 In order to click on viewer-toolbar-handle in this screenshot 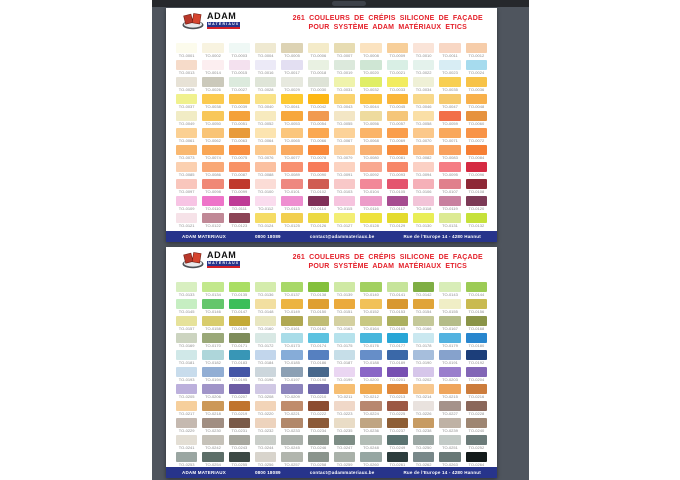, I will do `click(349, 3)`.